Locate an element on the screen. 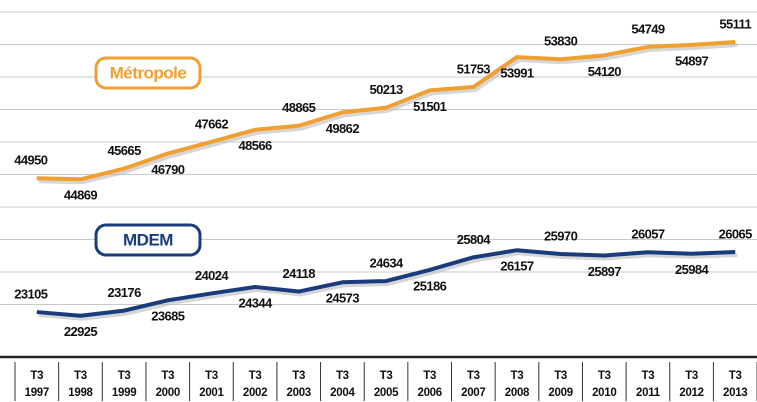 The image size is (757, 402). x-tick-label: T3 2004 is located at coordinates (342, 384).